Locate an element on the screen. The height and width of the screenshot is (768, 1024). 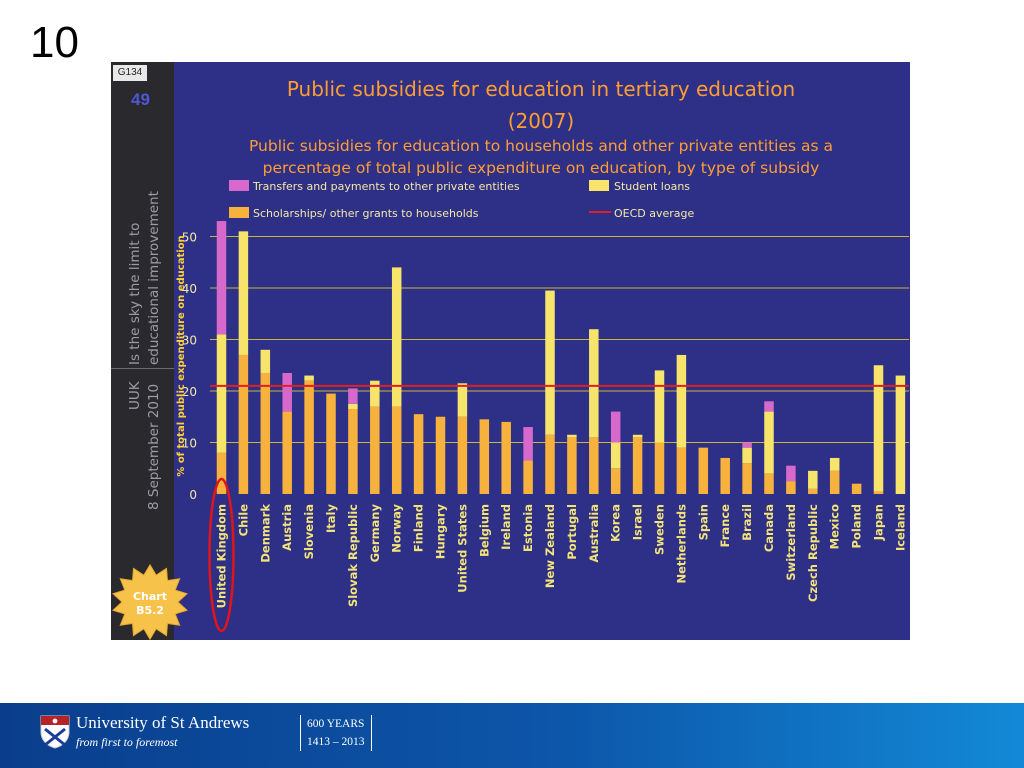
y-tick-label: 0 is located at coordinates (193, 495).